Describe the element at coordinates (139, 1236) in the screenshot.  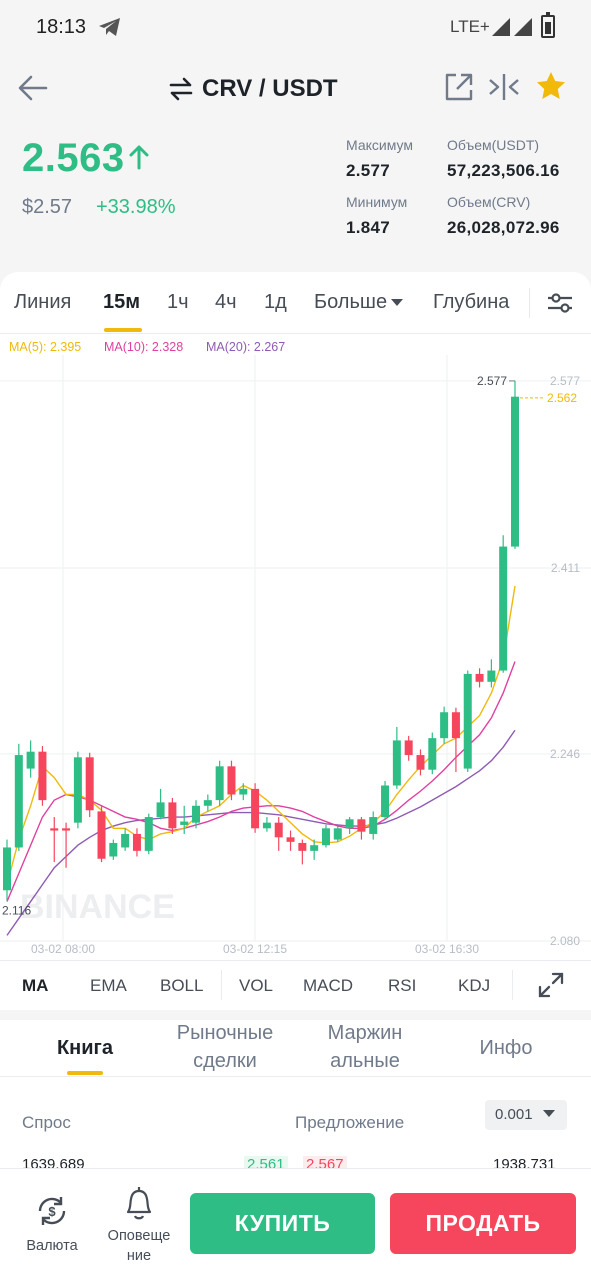
I see `alerts-label-line1: Оповеще` at that location.